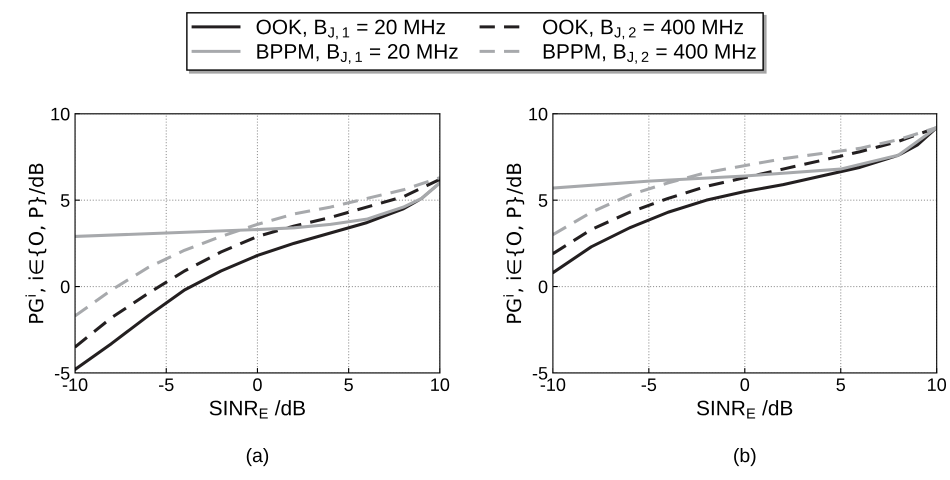 This screenshot has height=480, width=950. Describe the element at coordinates (350, 30) in the screenshot. I see `legend-label: OOK, B$_{J,1}$ = 20 MHz` at that location.